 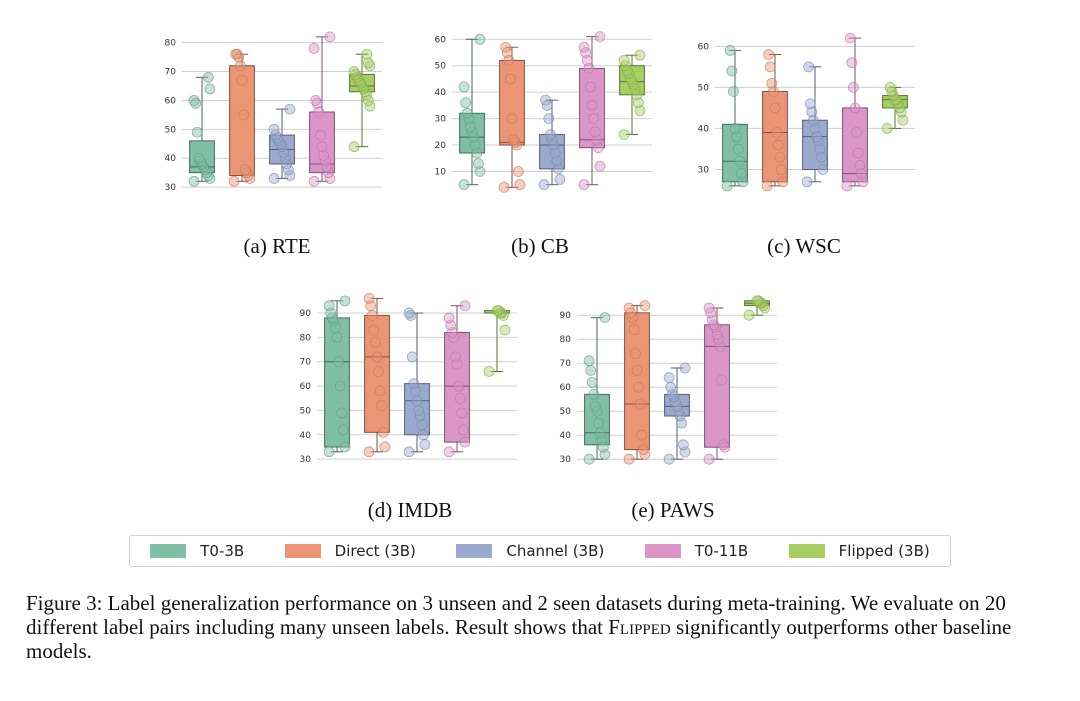 What do you see at coordinates (704, 170) in the screenshot?
I see `y-tick-label: 30` at bounding box center [704, 170].